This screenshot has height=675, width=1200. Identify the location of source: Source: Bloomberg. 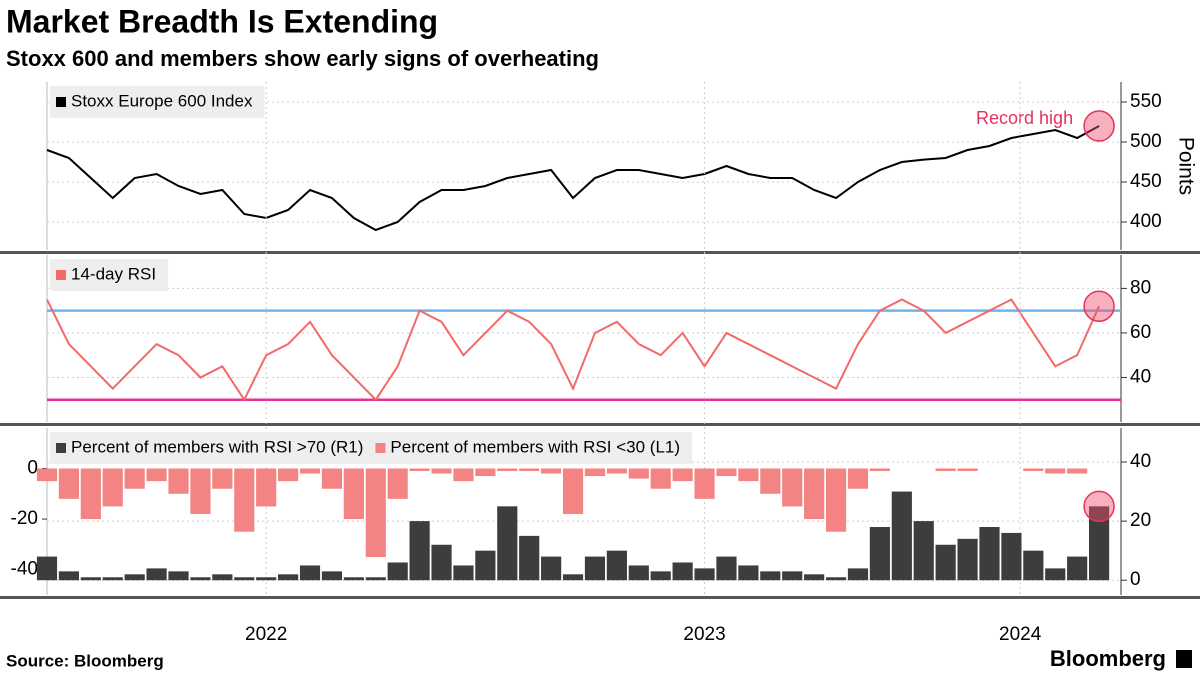
(85, 660).